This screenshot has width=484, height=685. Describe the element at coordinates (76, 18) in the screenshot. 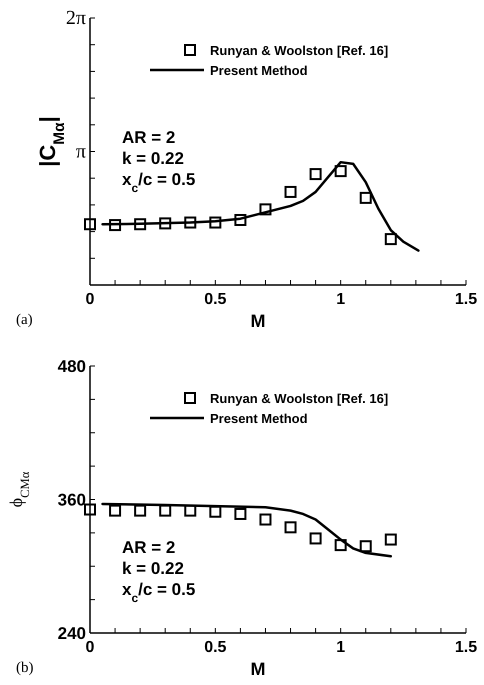

I see `y-tick-label: 2π` at that location.